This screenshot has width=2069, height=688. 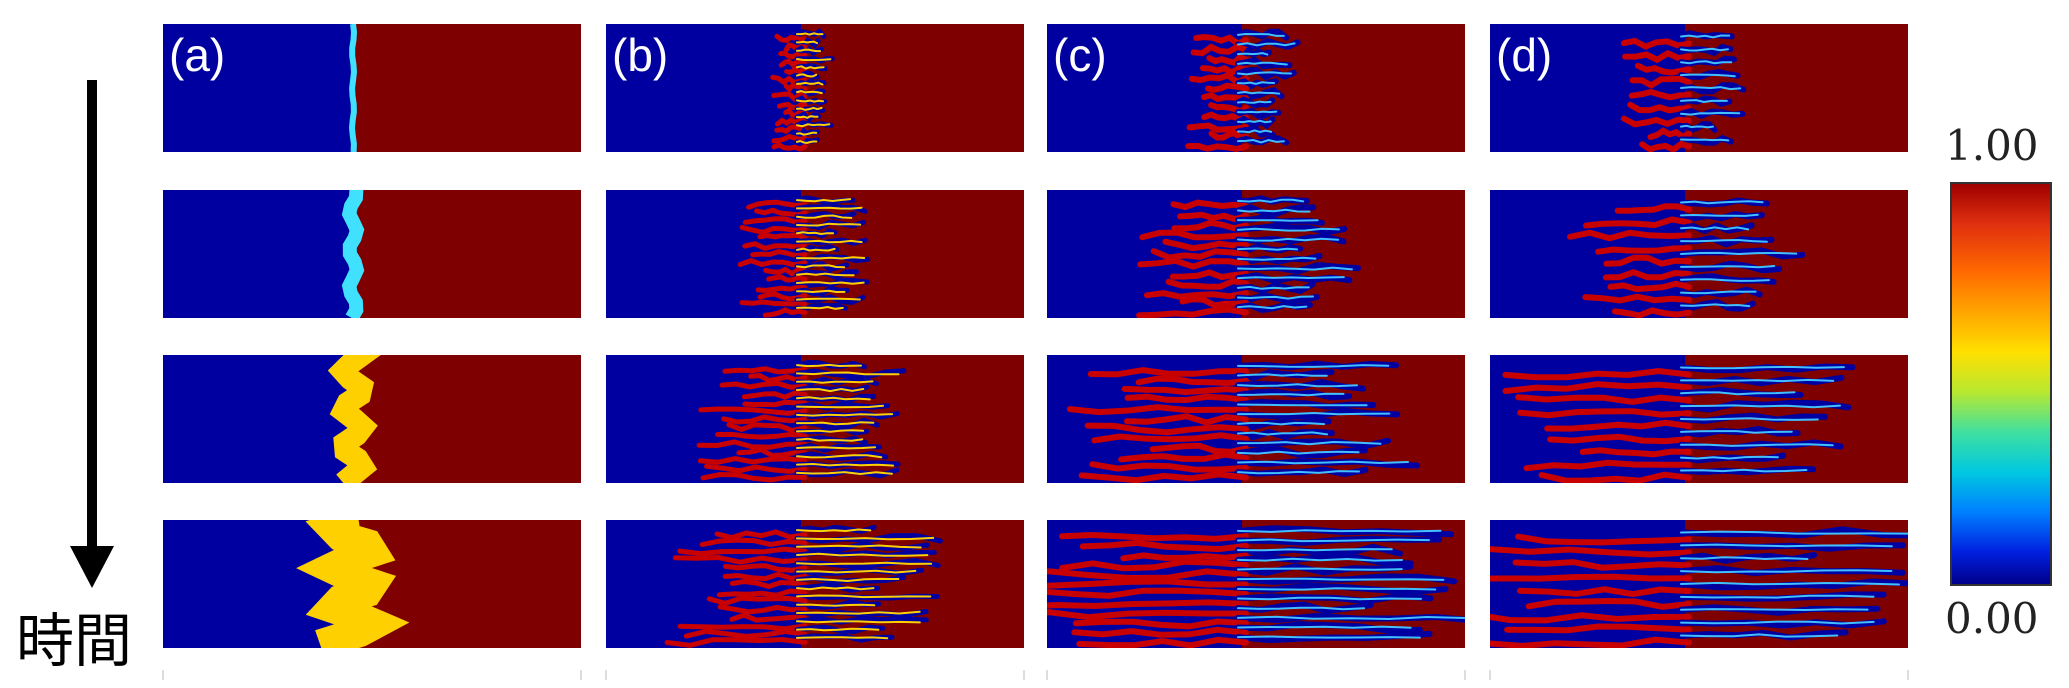 What do you see at coordinates (1992, 618) in the screenshot?
I see `colorbar-min-label: 0.00` at bounding box center [1992, 618].